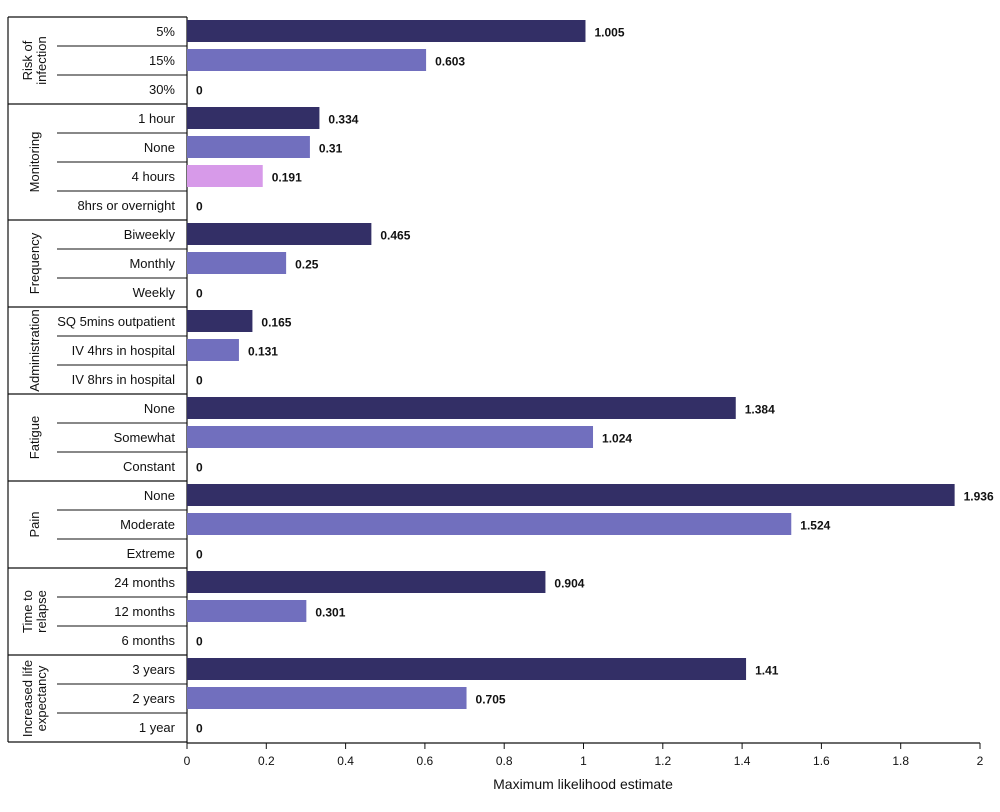 This screenshot has width=1000, height=812. Describe the element at coordinates (151, 553) in the screenshot. I see `level-label: Extreme` at that location.